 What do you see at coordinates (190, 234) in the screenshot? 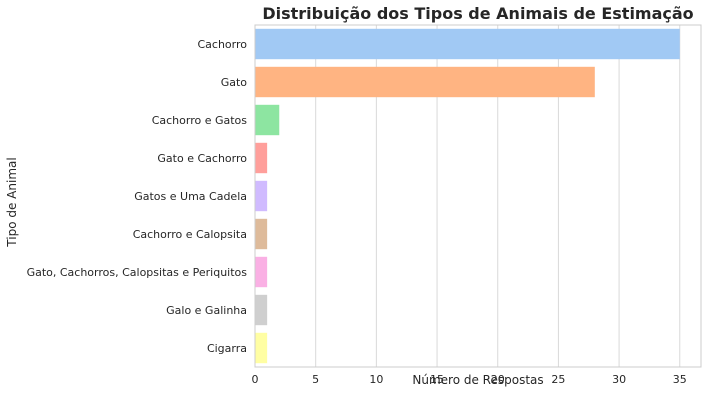
I see `y-tick-label: Cachorro e Calopsita` at bounding box center [190, 234].